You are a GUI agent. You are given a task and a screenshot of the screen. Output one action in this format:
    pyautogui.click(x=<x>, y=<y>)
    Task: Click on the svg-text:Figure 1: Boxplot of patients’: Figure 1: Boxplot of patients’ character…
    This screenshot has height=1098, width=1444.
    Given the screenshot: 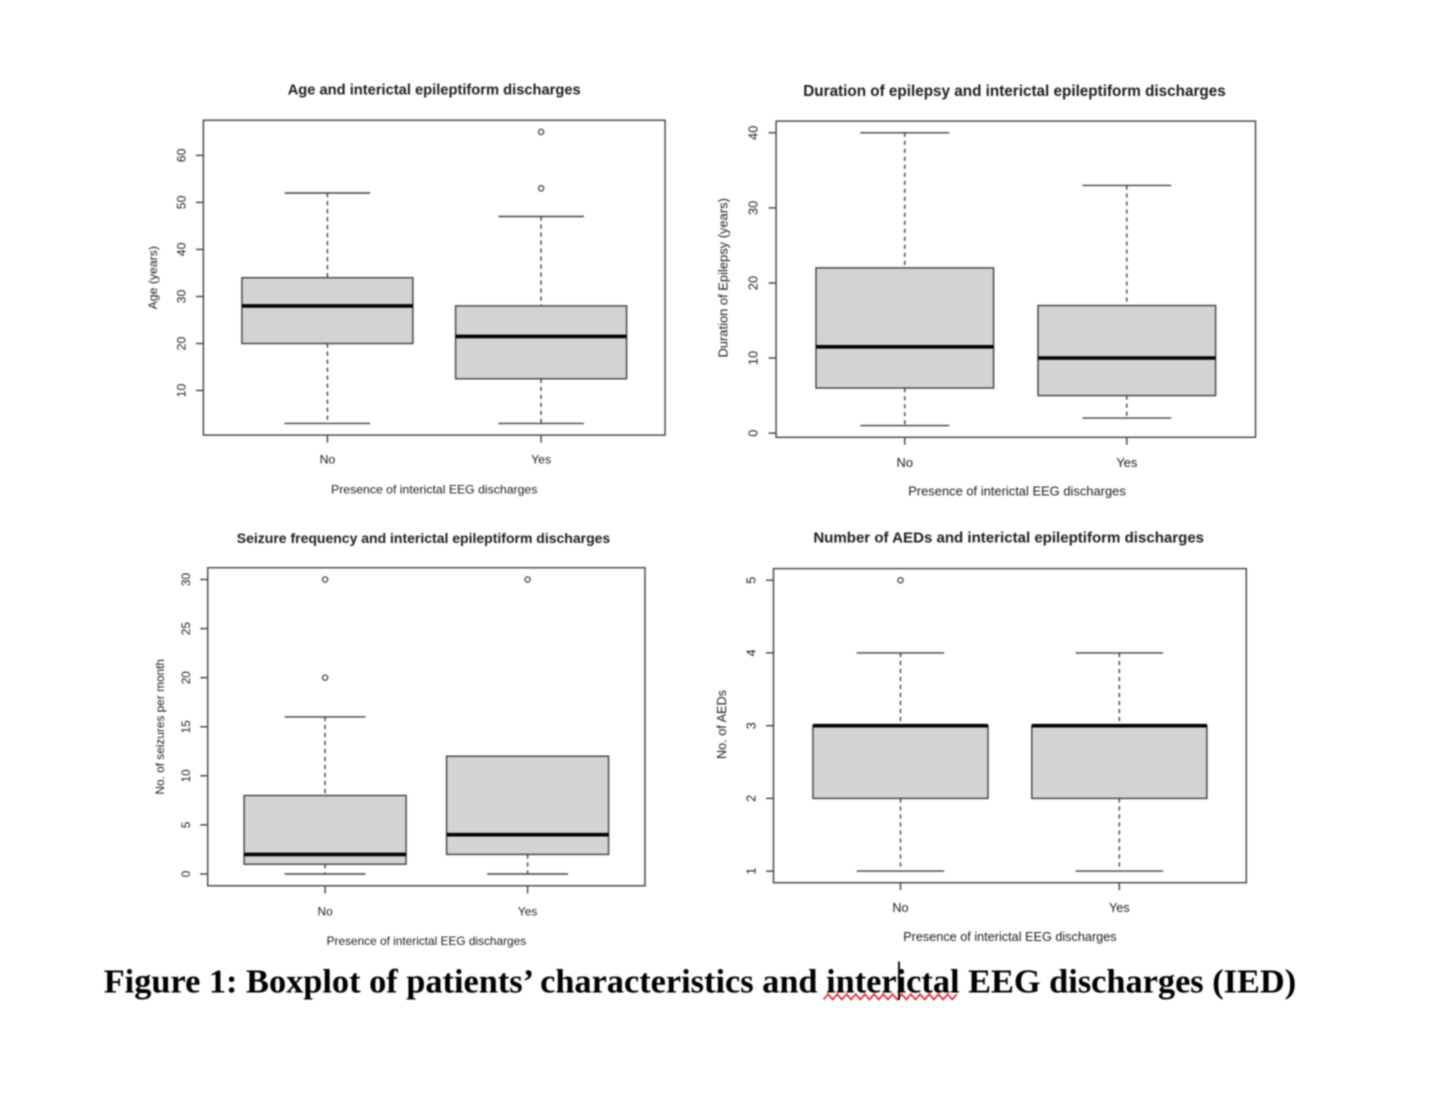 What is the action you would take?
    pyautogui.click(x=700, y=982)
    